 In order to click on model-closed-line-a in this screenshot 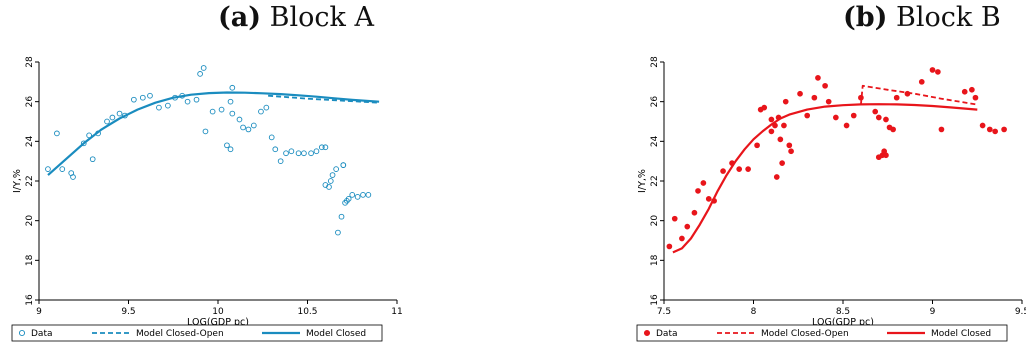, I will do `click(213, 133)`.